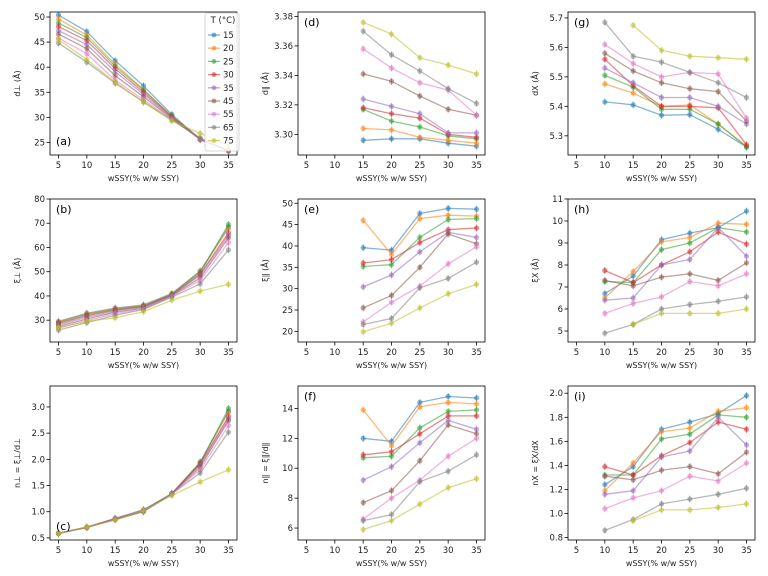  I want to click on x-tick-label: 35, so click(228, 166).